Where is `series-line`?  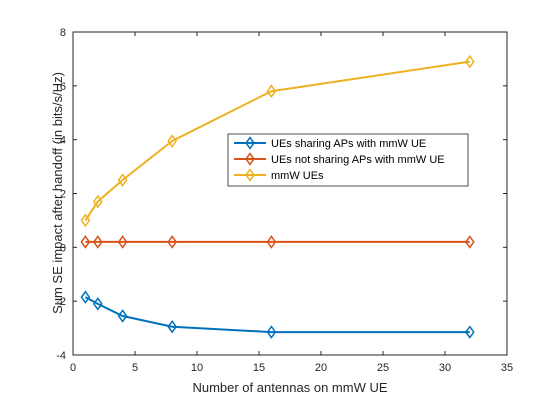
series-line is located at coordinates (277, 315).